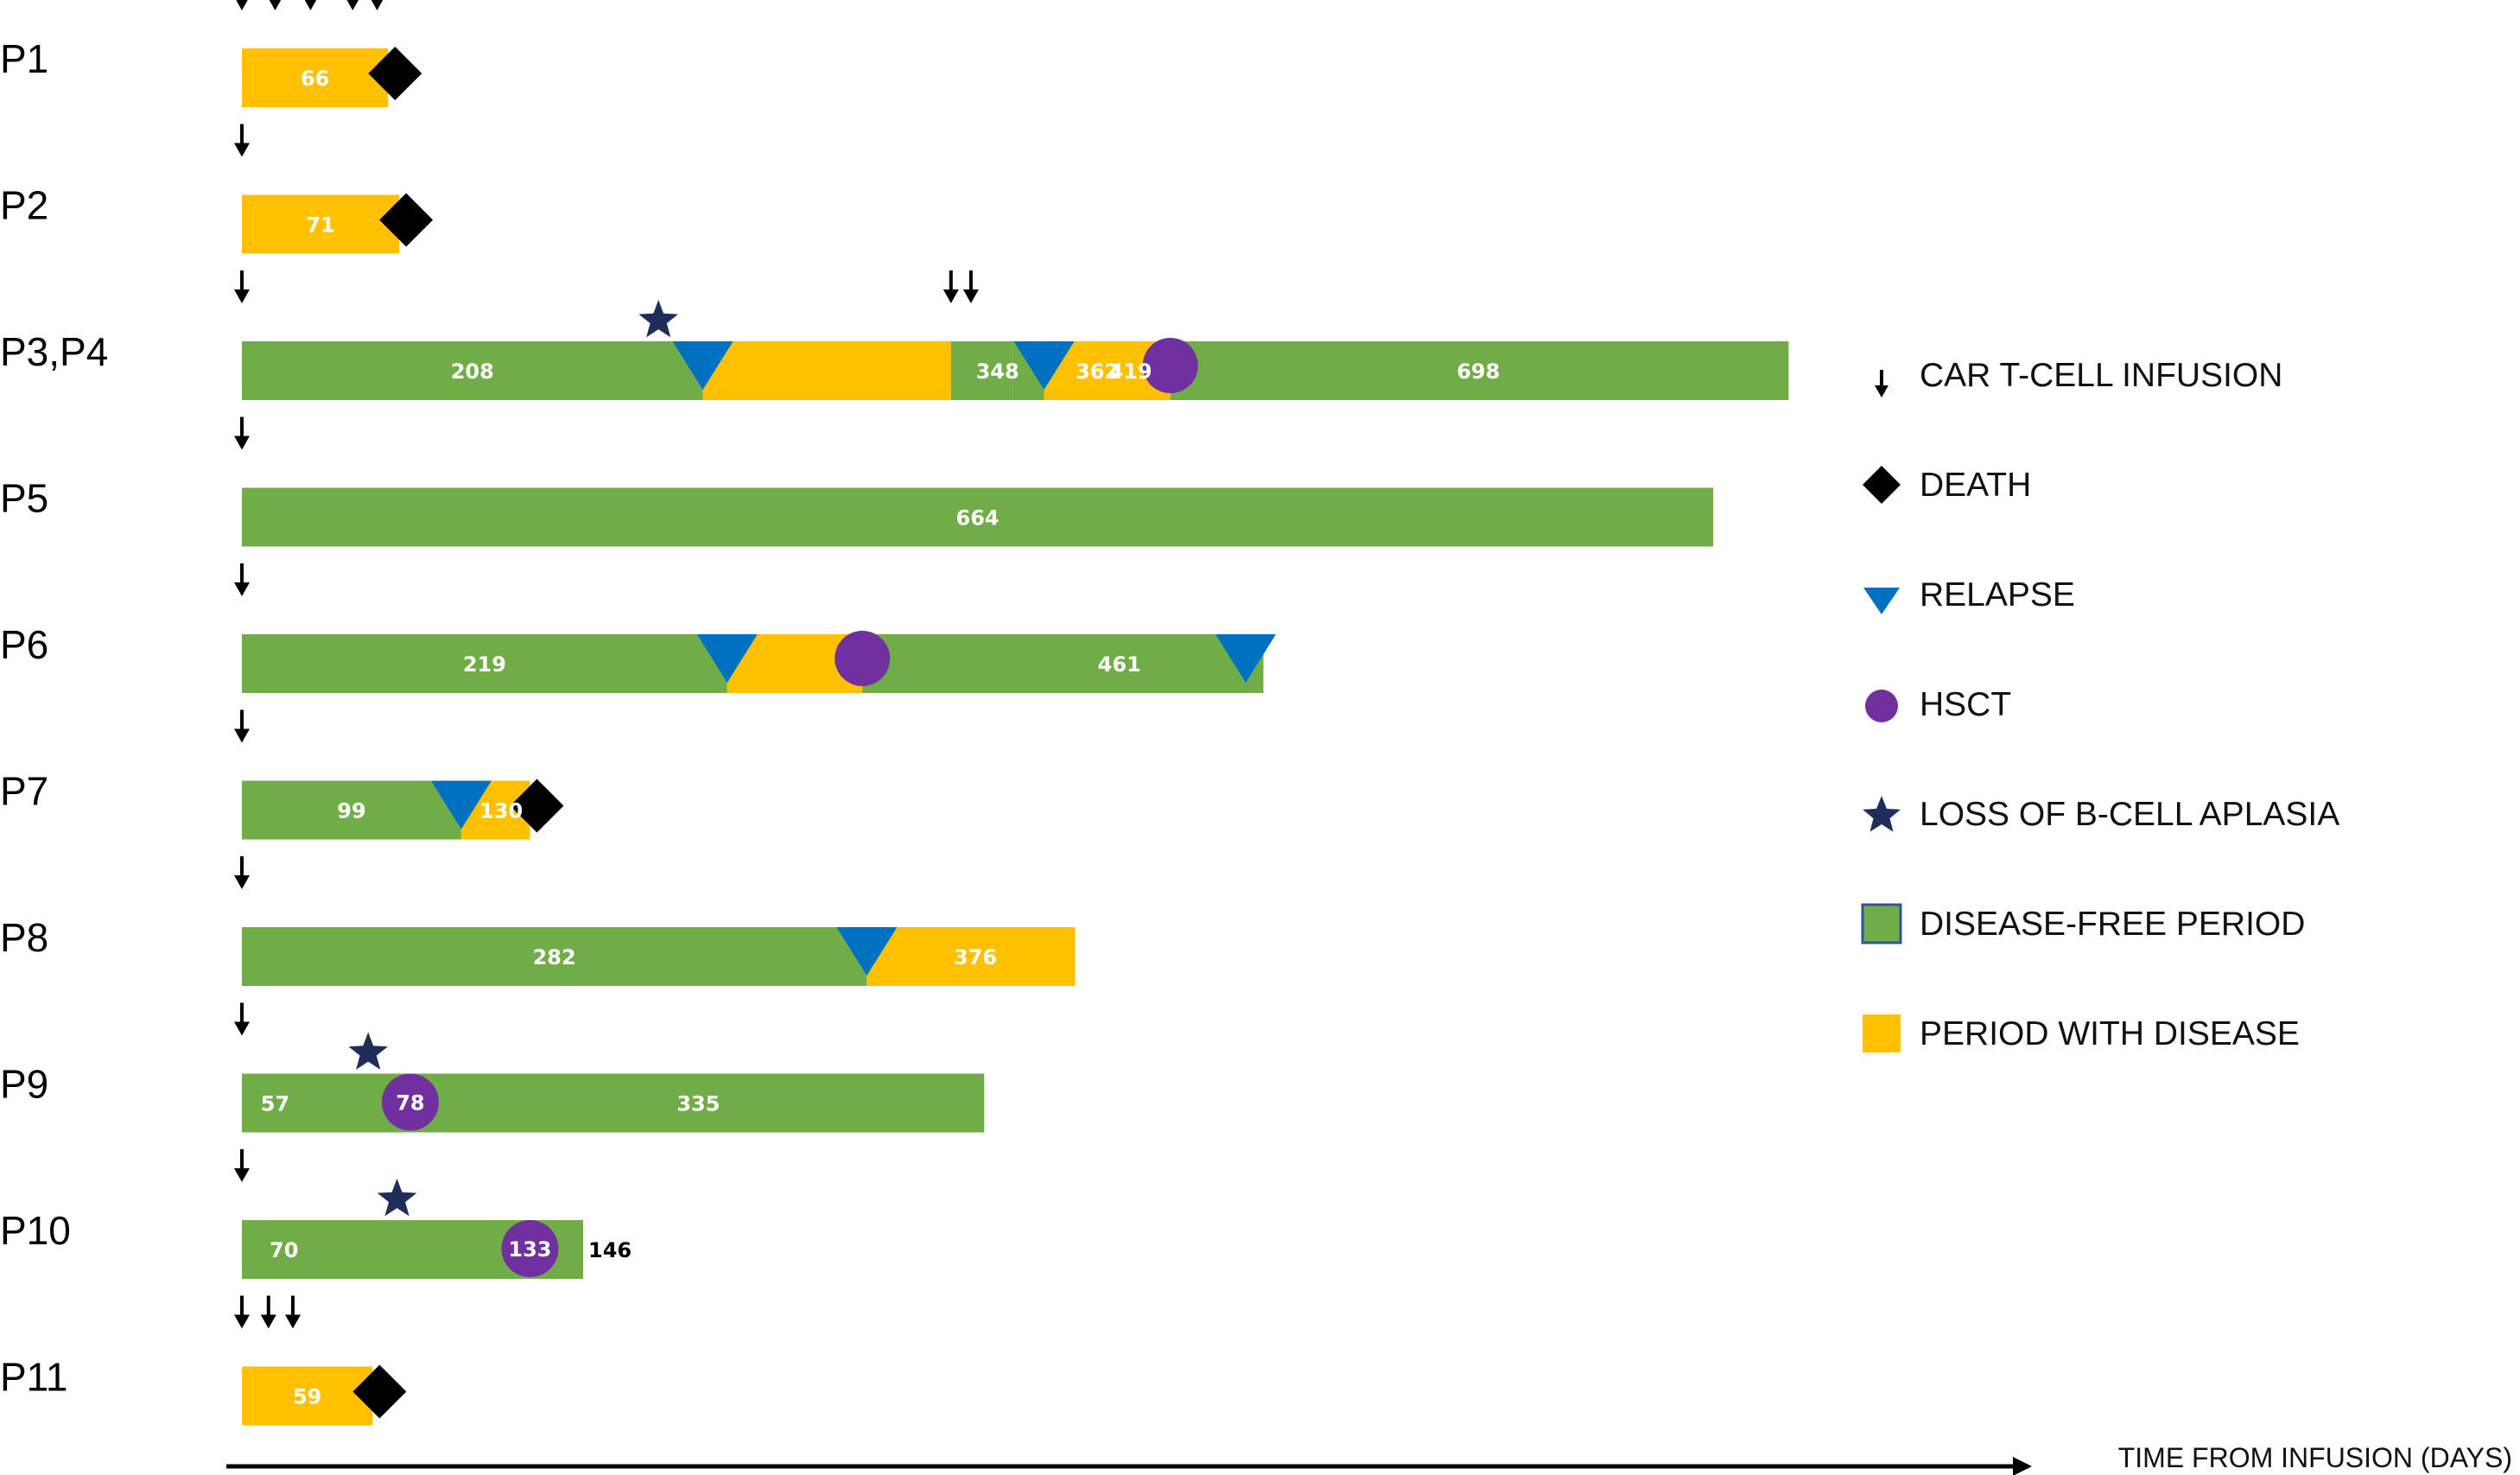 The height and width of the screenshot is (1475, 2520). Describe the element at coordinates (24, 791) in the screenshot. I see `row-label: P7` at that location.